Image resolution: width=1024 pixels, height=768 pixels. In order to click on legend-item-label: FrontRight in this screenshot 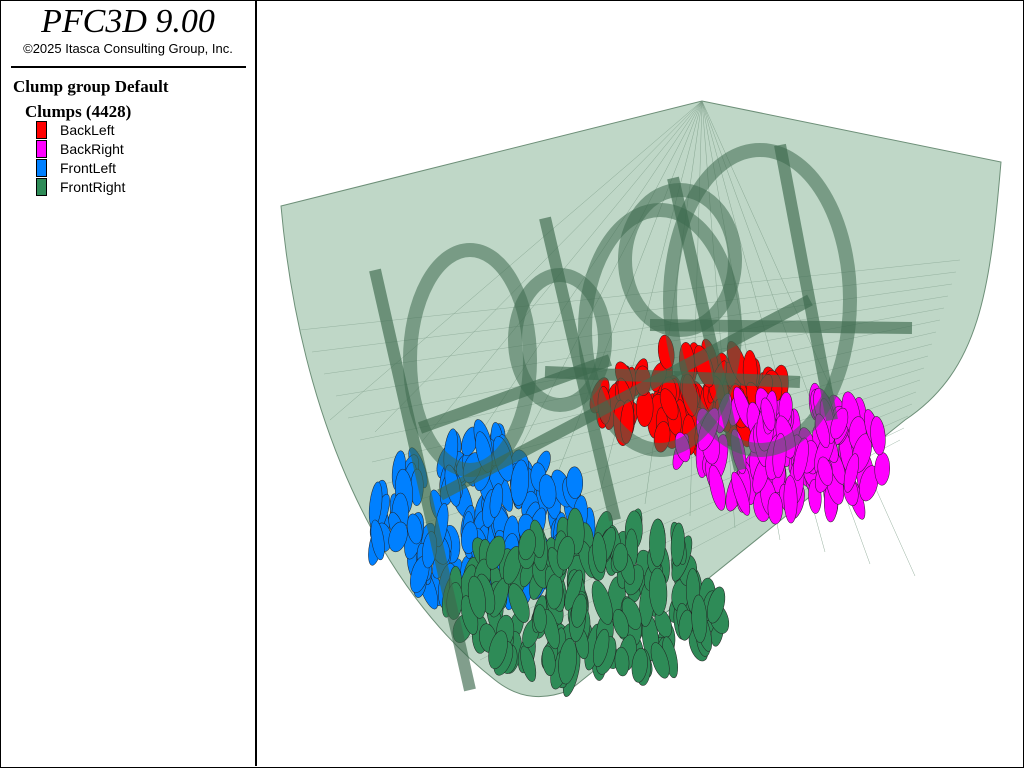, I will do `click(93, 187)`.